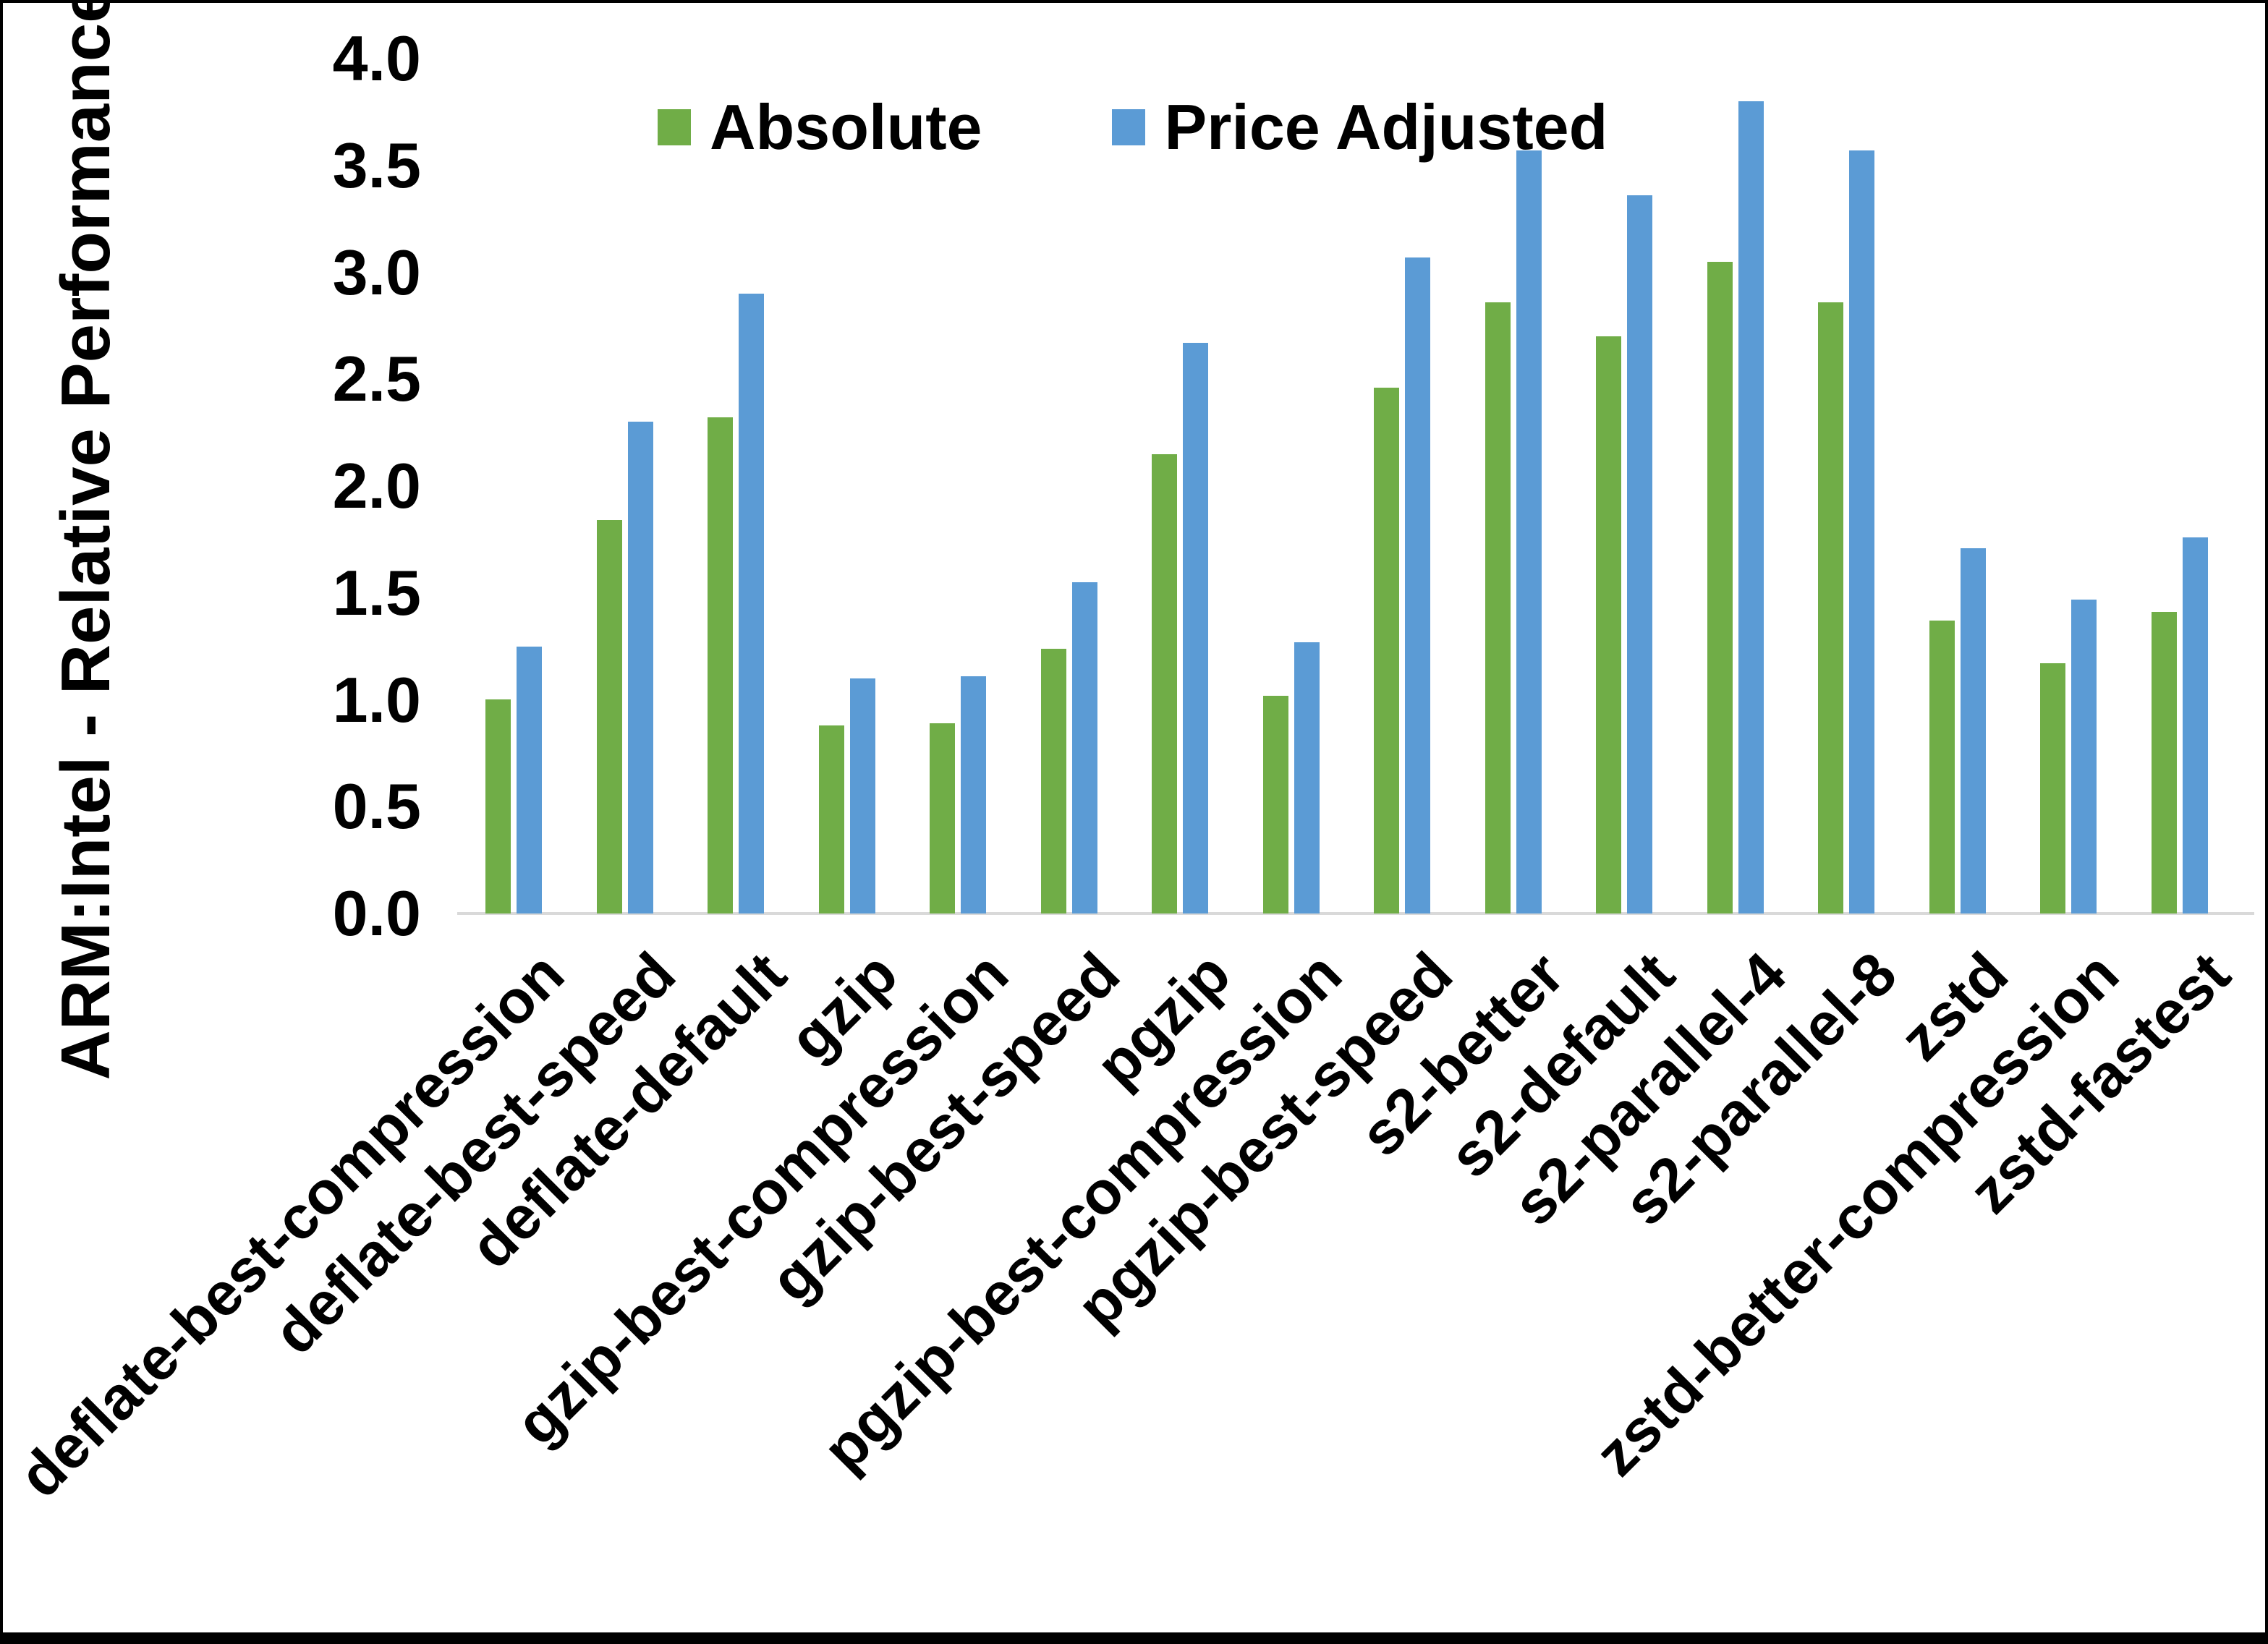  I want to click on legend-item: Price Adjusted, so click(1359, 127).